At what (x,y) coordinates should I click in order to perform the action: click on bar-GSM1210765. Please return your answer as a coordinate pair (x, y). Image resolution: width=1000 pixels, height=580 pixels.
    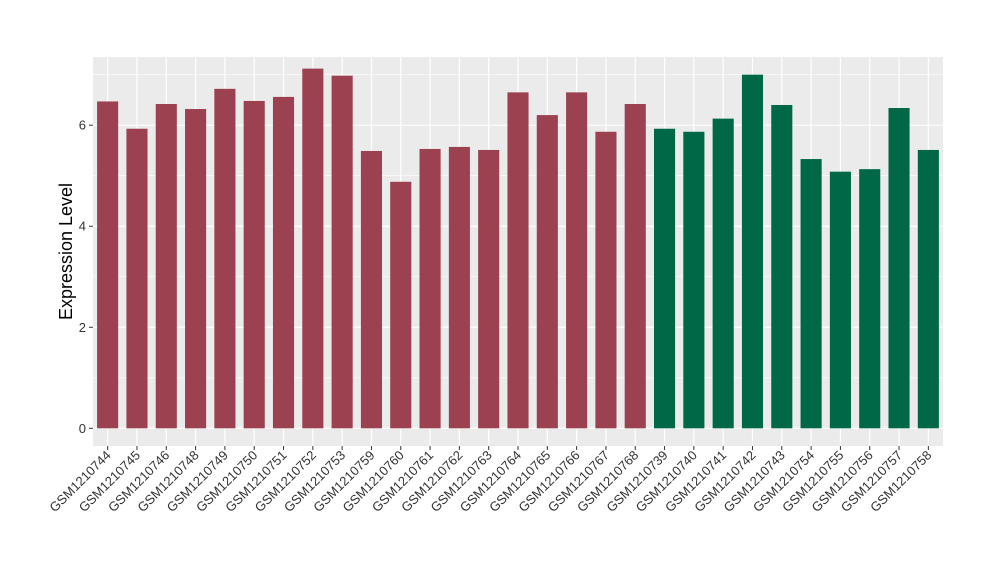
    Looking at the image, I should click on (547, 272).